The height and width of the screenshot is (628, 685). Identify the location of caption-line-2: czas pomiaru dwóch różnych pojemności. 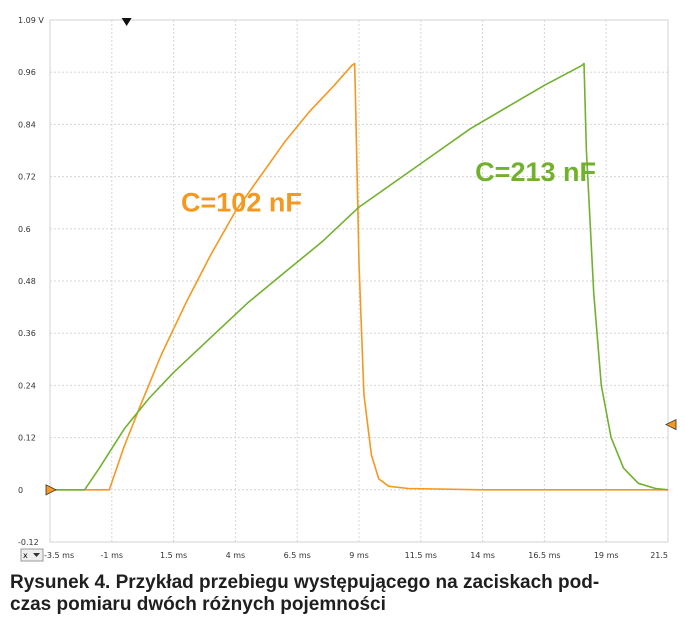
(198, 604).